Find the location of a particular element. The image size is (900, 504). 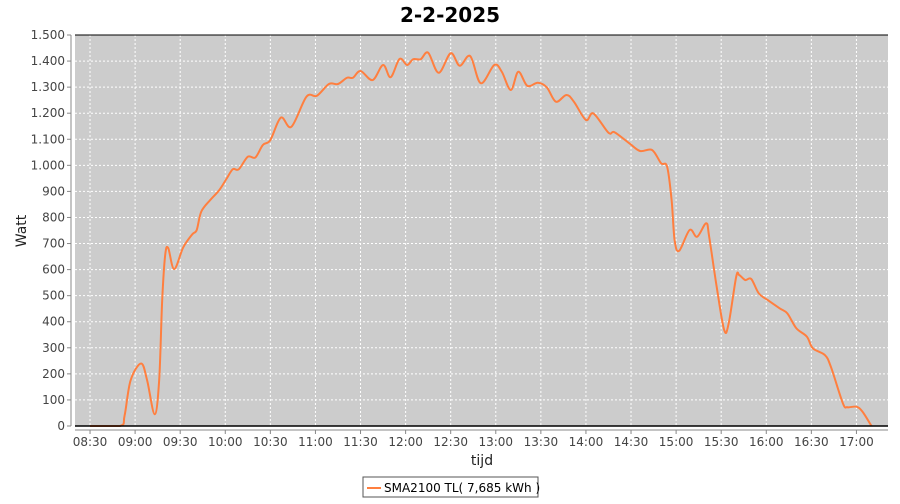

x-tick-label: 09:30 is located at coordinates (180, 442).